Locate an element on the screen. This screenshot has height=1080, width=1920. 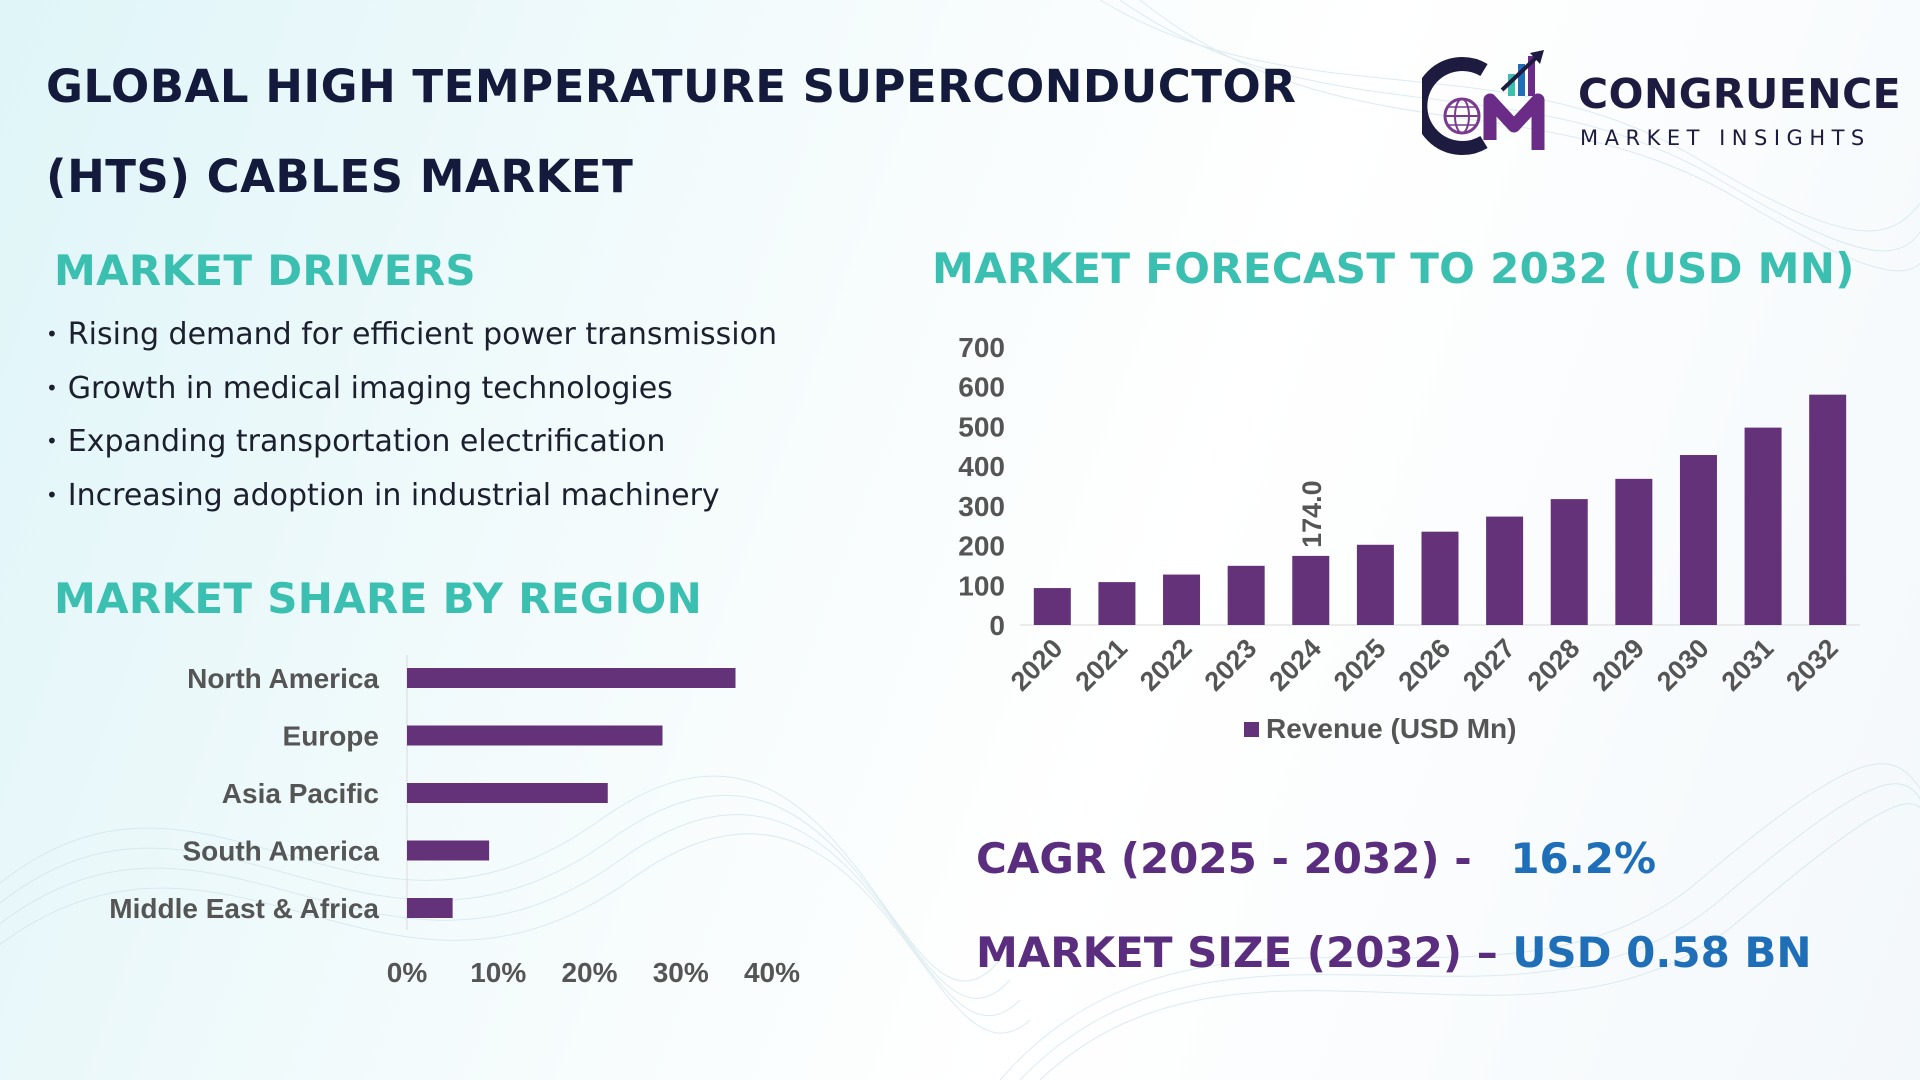
forecast-y-tick-label: 700 is located at coordinates (981, 347).